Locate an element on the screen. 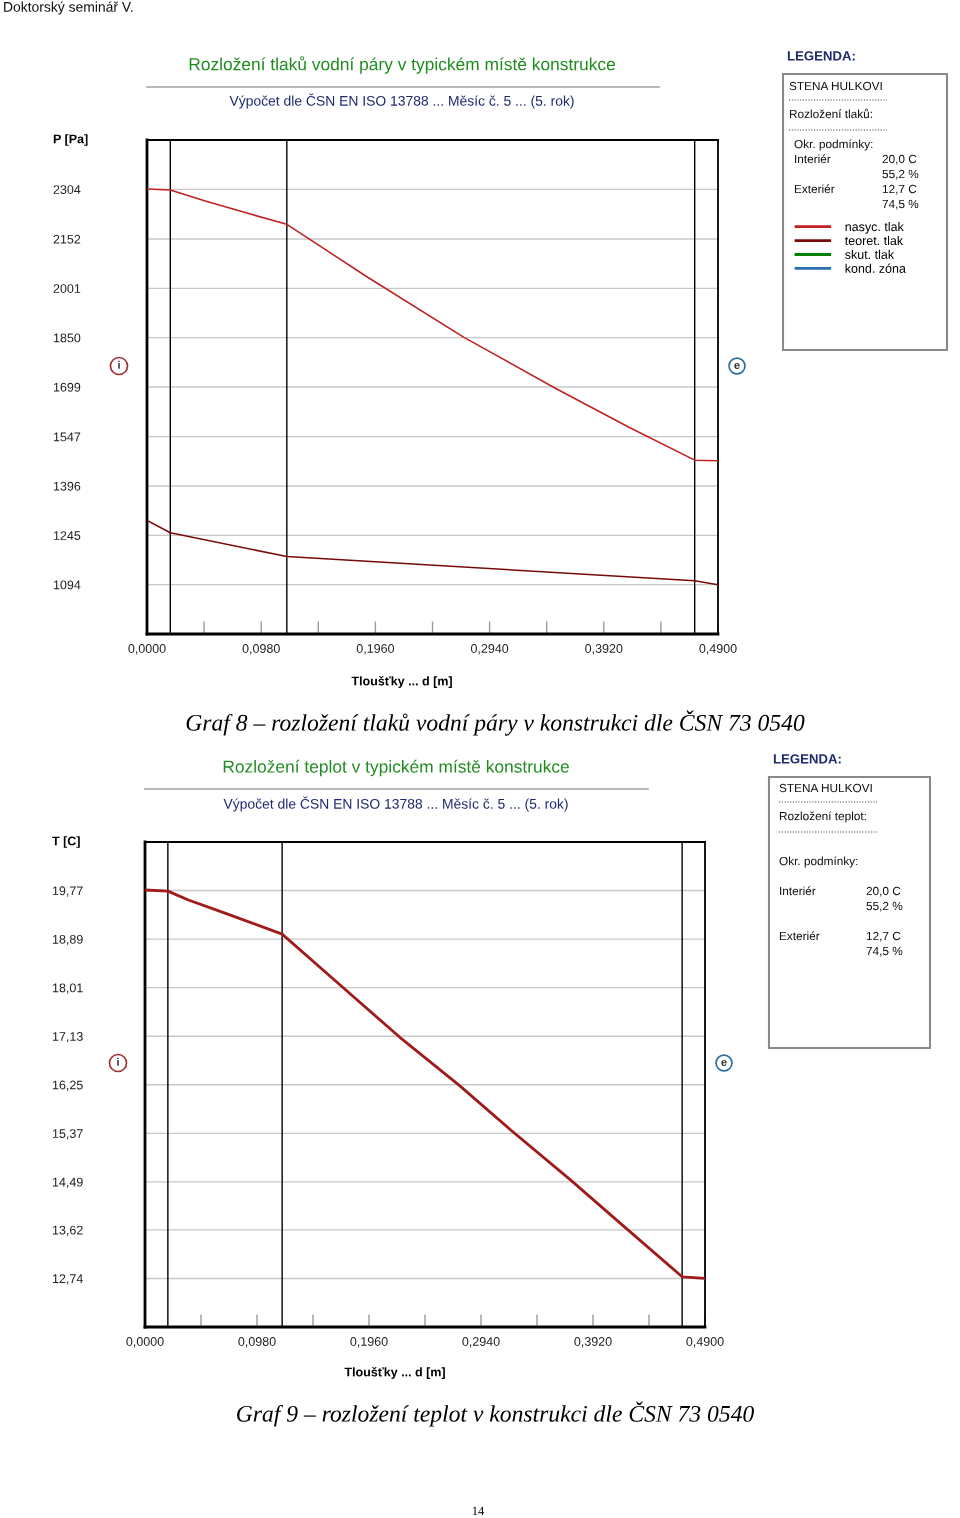  y-tick-label: 18,89 is located at coordinates (67, 940).